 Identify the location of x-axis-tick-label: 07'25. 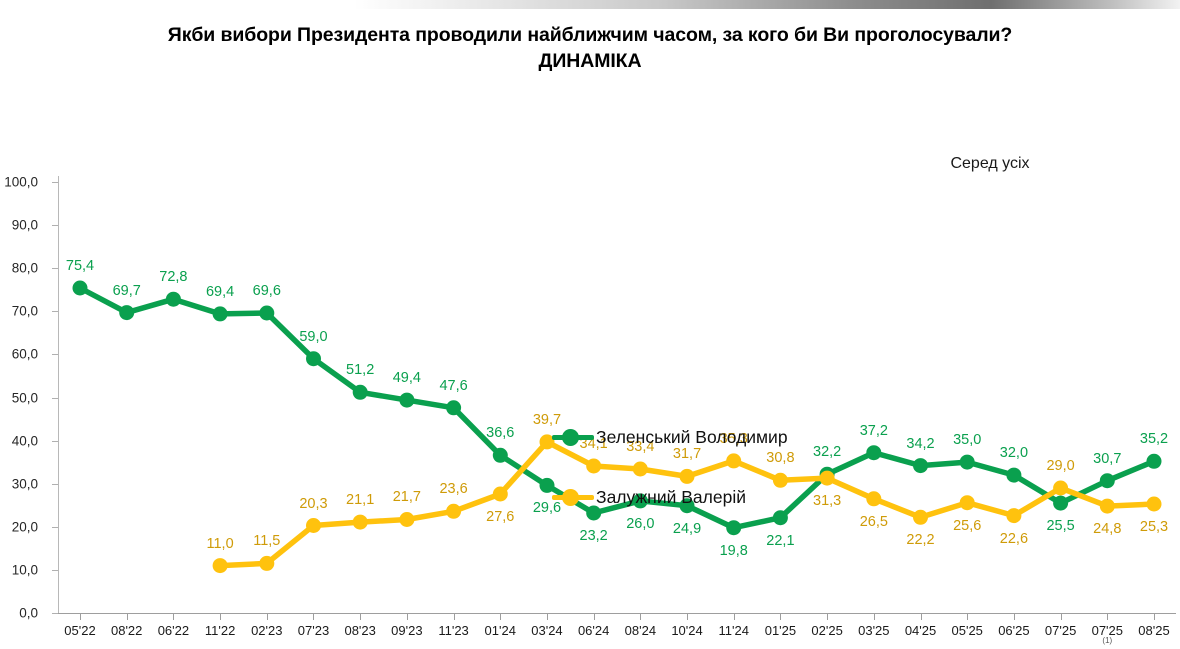
(1060, 630).